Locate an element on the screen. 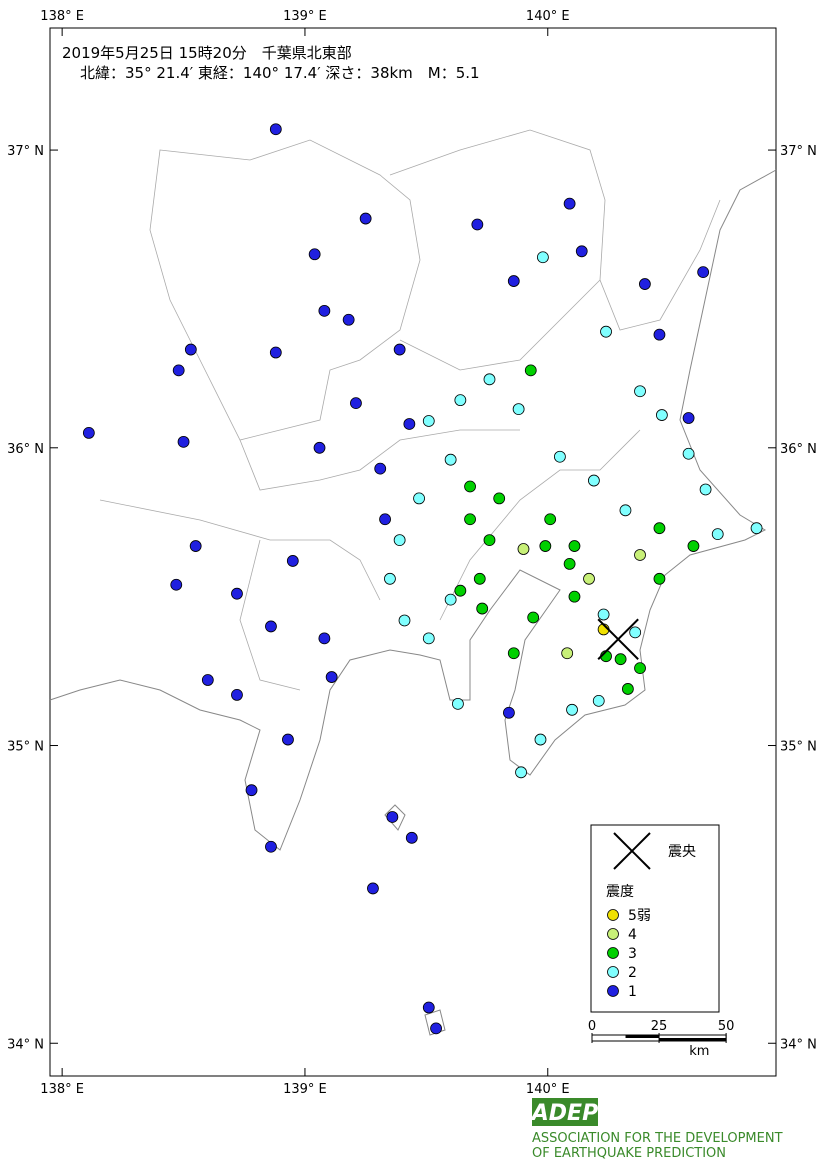 The width and height of the screenshot is (828, 1173). epicenter-mark is located at coordinates (618, 639).